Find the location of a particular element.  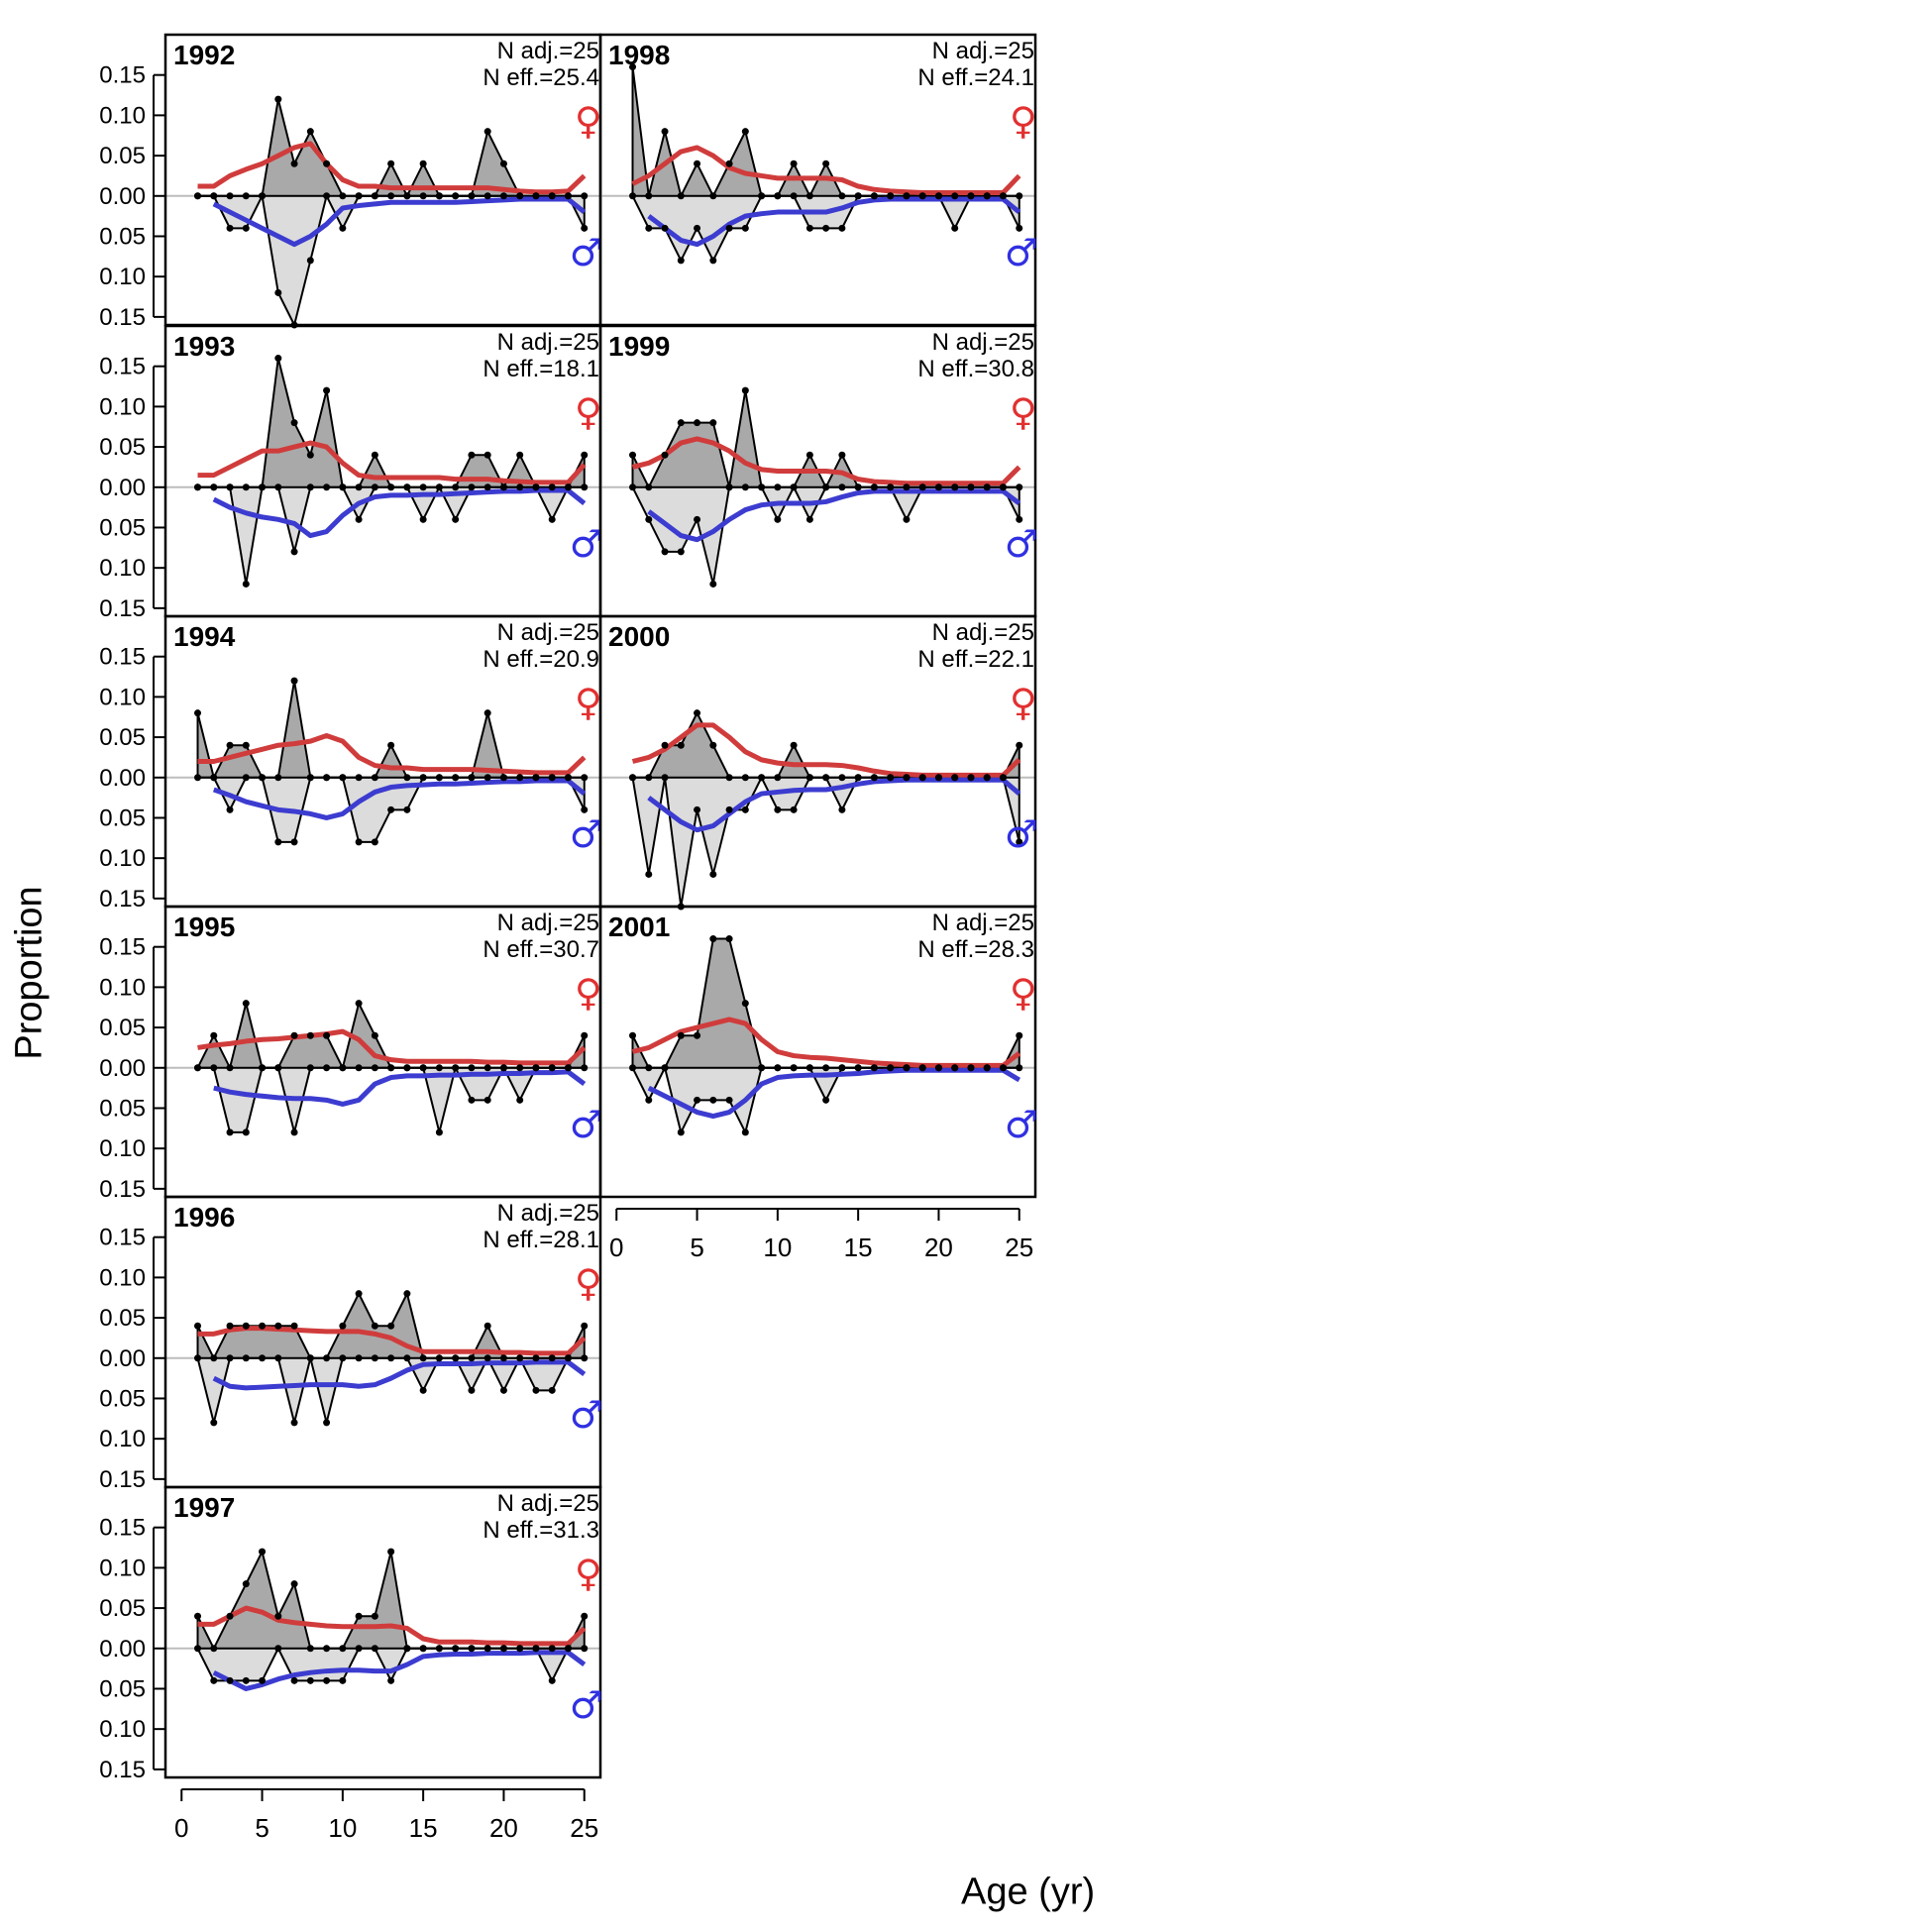

x-tick-label: 10 is located at coordinates (343, 1828).